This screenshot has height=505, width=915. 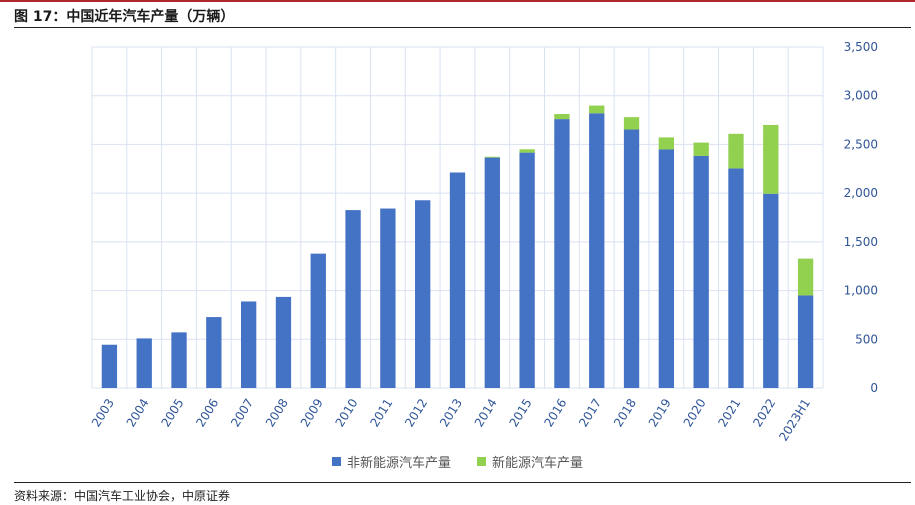 What do you see at coordinates (242, 412) in the screenshot?
I see `x-tick-label: 2007` at bounding box center [242, 412].